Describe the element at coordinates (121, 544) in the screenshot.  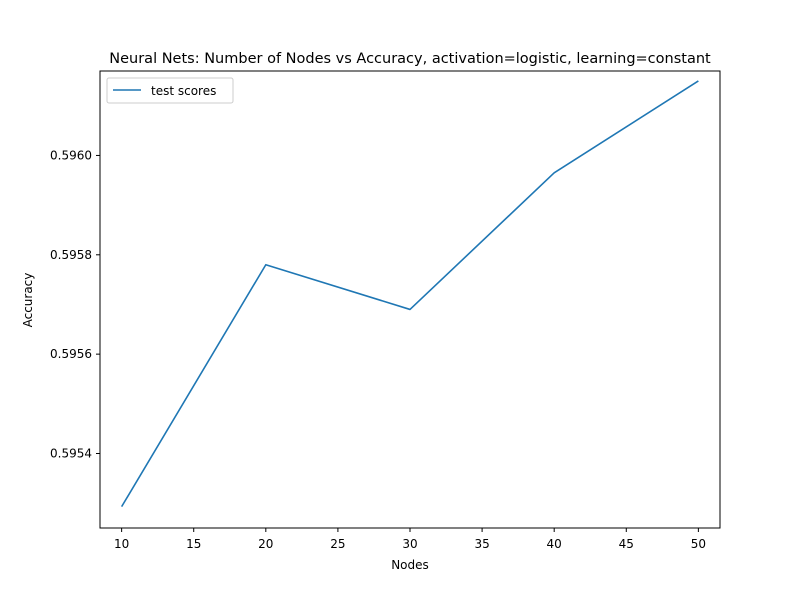
I see `x-tick-label: 10` at that location.